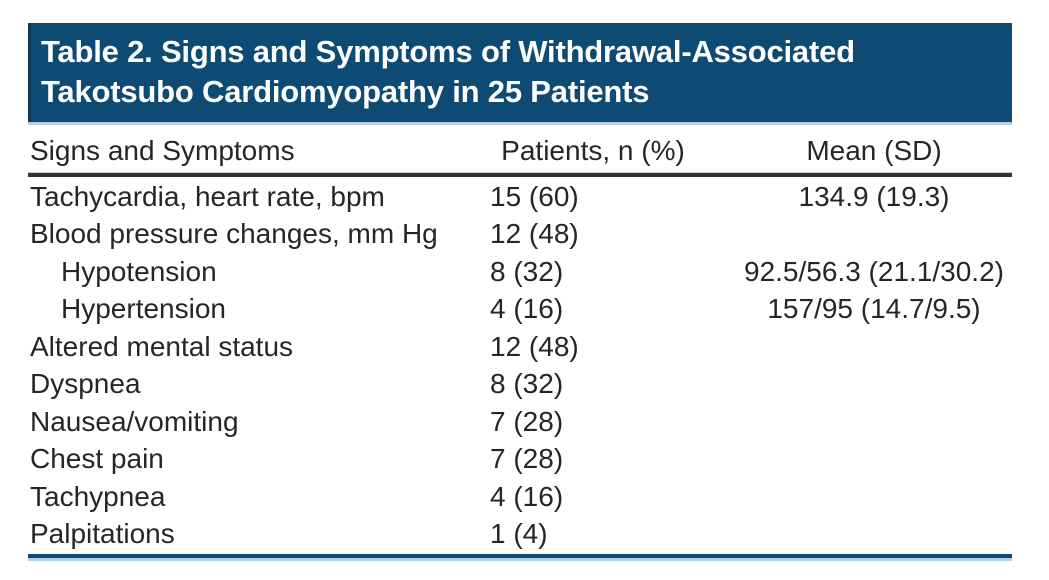  I want to click on table-row-palpitations: Palpitations 1 (4), so click(520, 535).